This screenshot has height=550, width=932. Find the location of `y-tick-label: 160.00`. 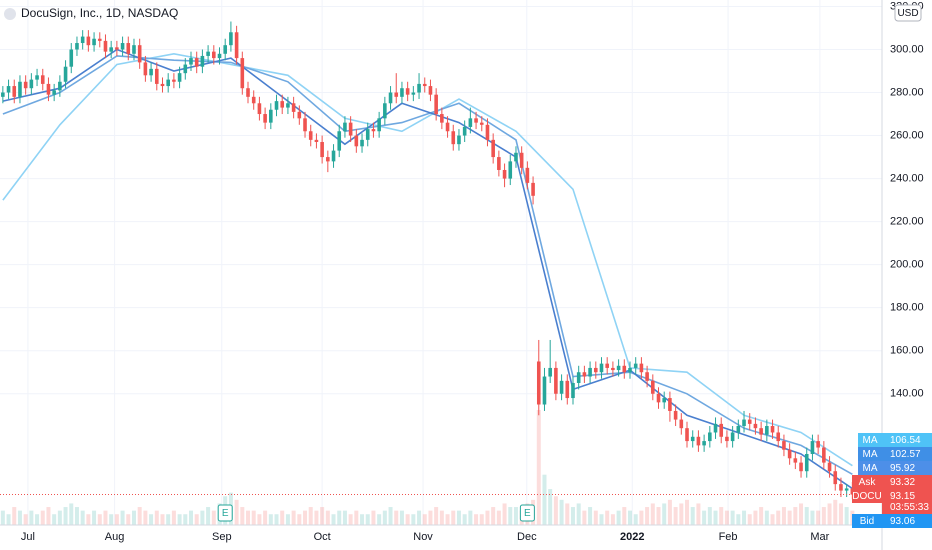

y-tick-label: 160.00 is located at coordinates (907, 351).